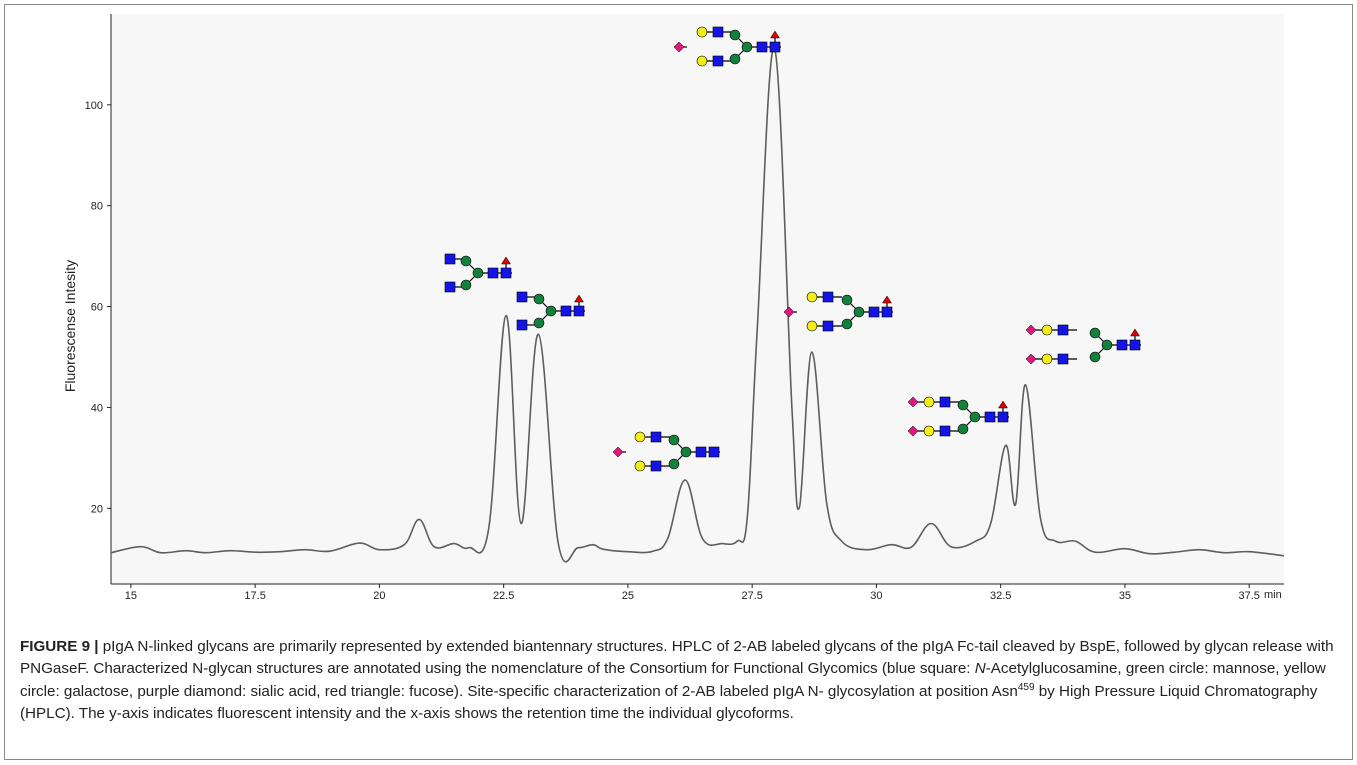  Describe the element at coordinates (131, 596) in the screenshot. I see `x-tick-label: 15` at that location.